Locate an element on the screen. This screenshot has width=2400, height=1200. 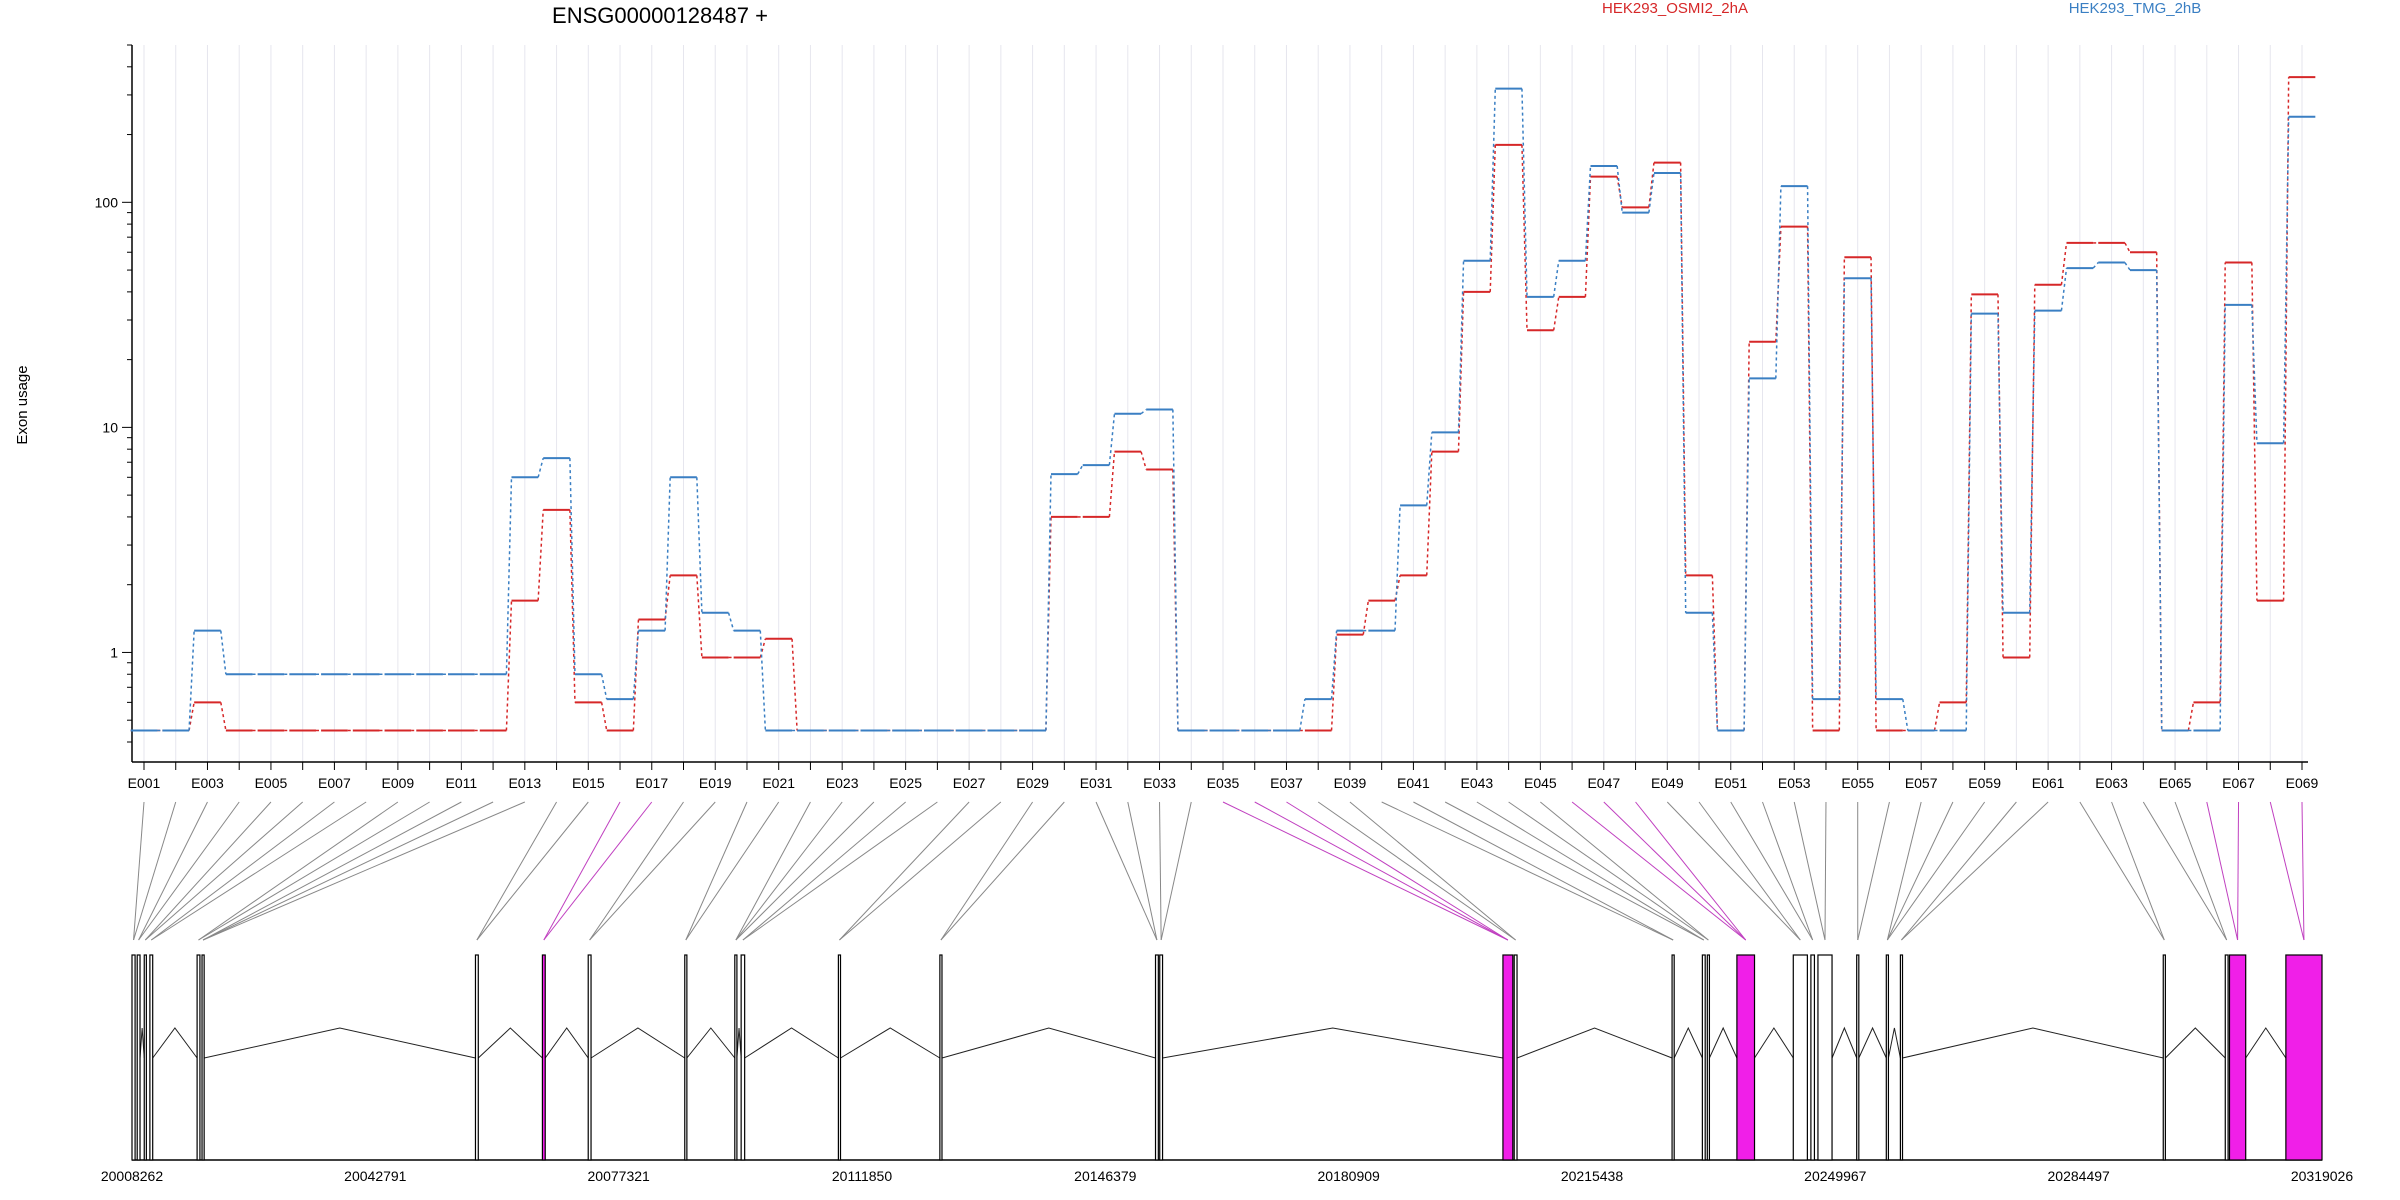
connector-E046 is located at coordinates (1659, 871).